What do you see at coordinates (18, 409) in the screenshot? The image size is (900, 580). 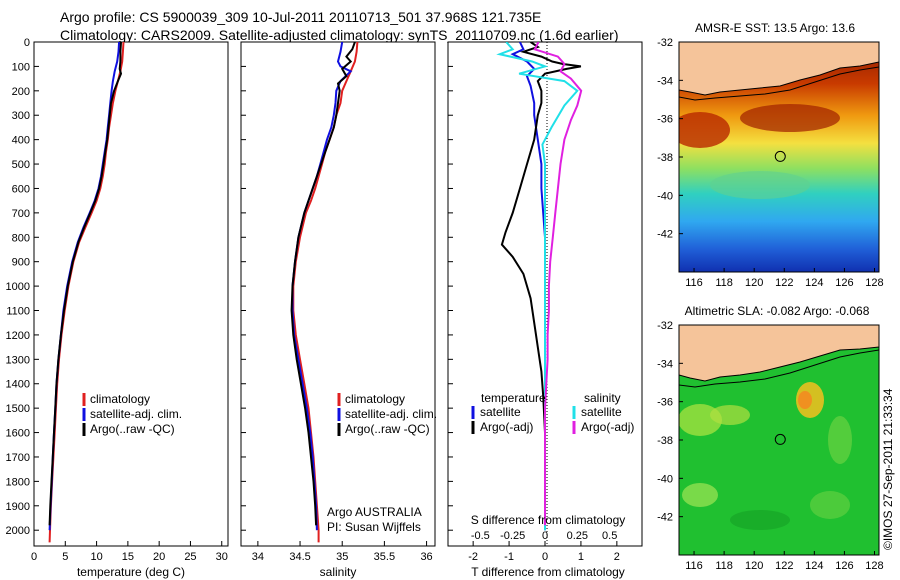 I see `depth-tick-label: 1500` at bounding box center [18, 409].